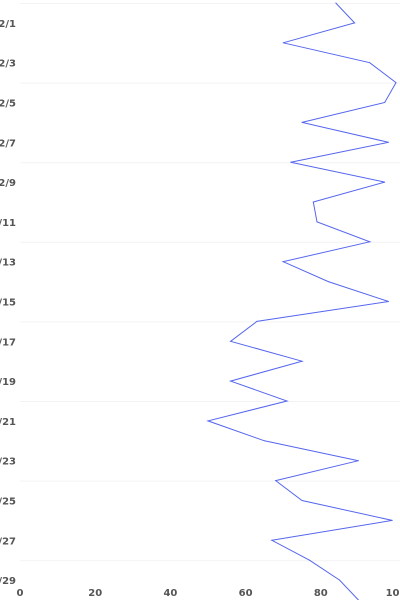 This screenshot has width=400, height=600. I want to click on y-tick-label: 2/15, so click(8, 303).